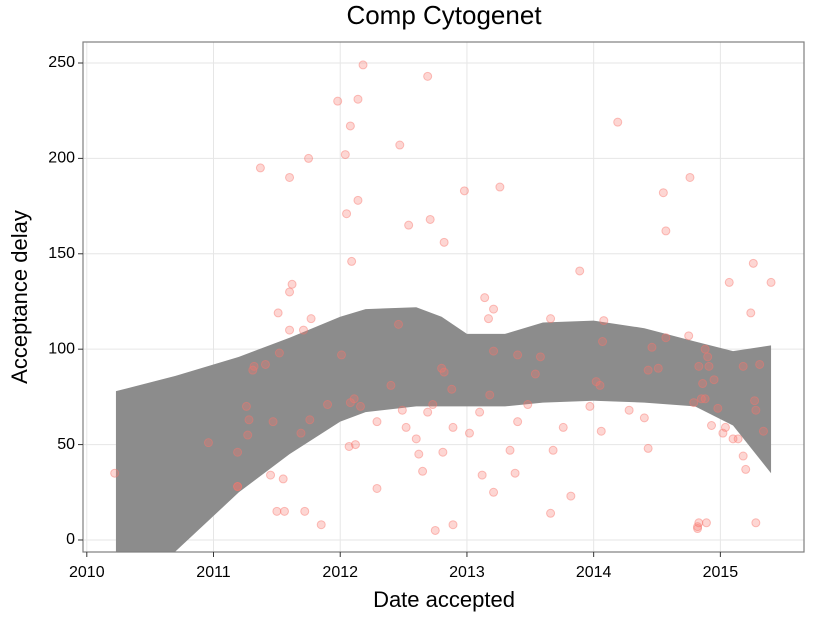 Image resolution: width=825 pixels, height=618 pixels. Describe the element at coordinates (213, 572) in the screenshot. I see `x-tick-label: 2011` at that location.